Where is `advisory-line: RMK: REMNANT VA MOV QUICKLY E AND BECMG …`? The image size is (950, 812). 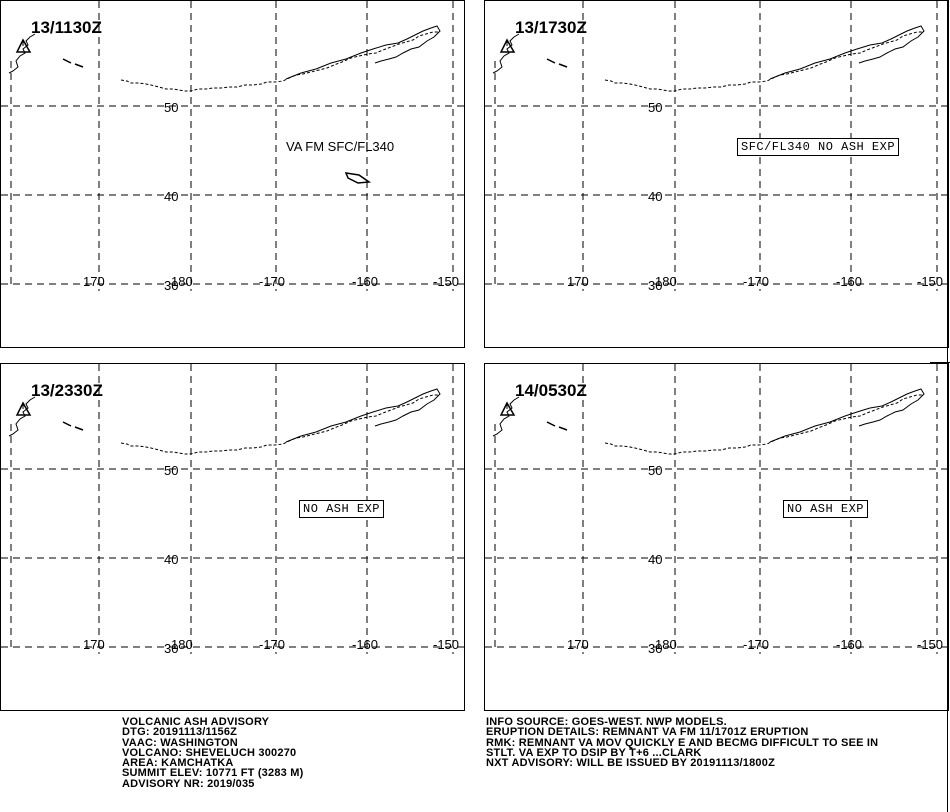 advisory-line: RMK: REMNANT VA MOV QUICKLY E AND BECMG … is located at coordinates (682, 742).